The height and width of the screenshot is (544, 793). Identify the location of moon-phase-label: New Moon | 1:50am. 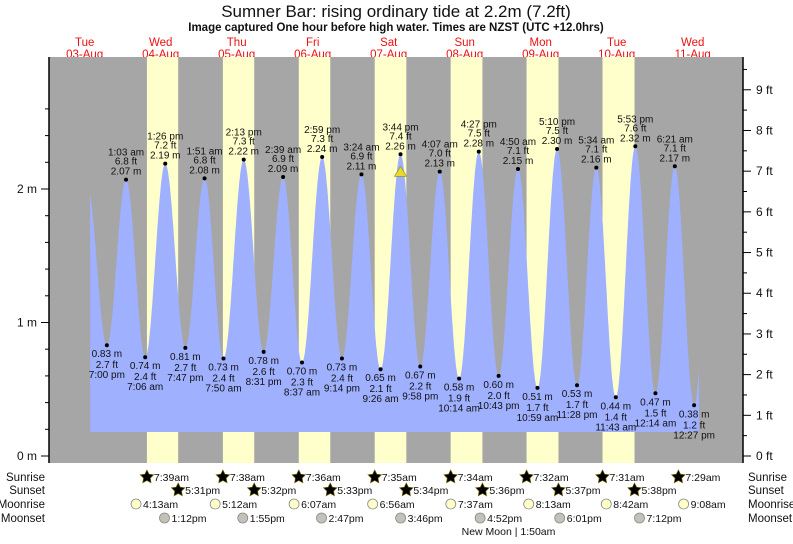
(509, 532).